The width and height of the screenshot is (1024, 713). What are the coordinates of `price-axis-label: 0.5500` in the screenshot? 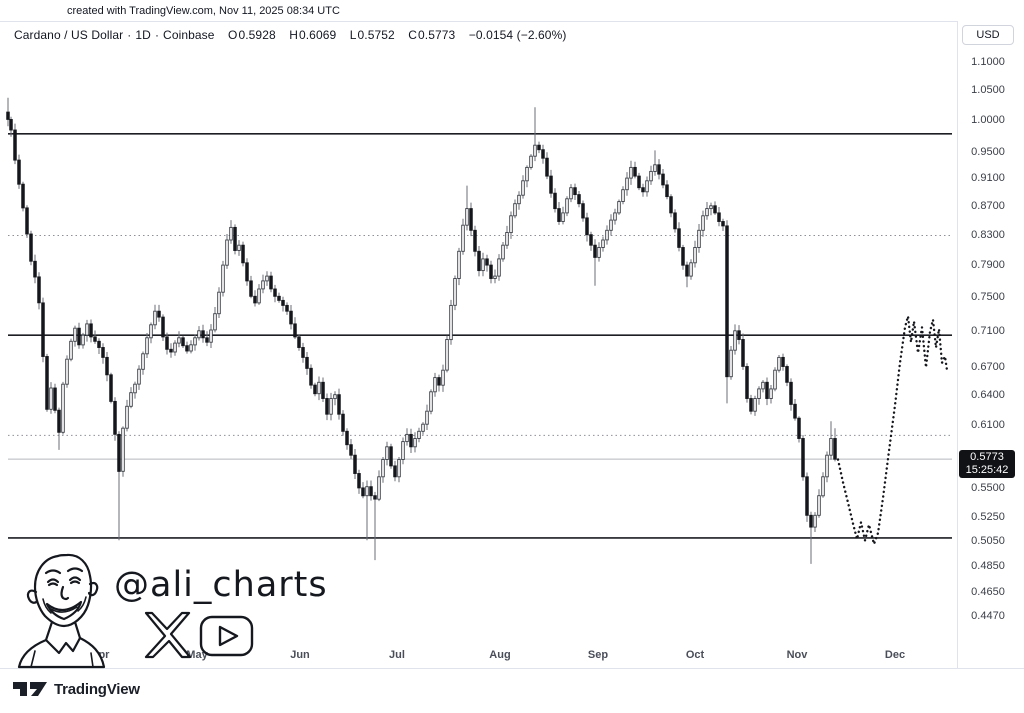 It's located at (988, 488).